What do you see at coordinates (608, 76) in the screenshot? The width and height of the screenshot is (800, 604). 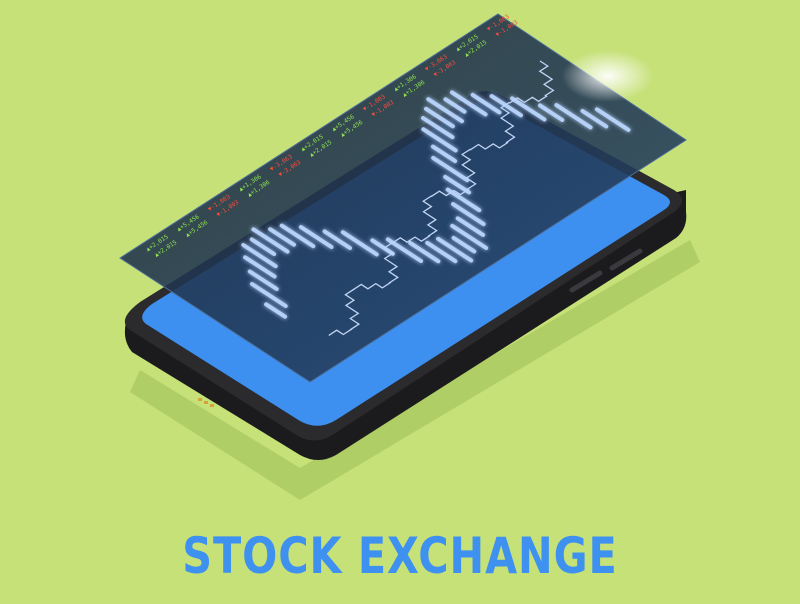 I see `light-flare` at bounding box center [608, 76].